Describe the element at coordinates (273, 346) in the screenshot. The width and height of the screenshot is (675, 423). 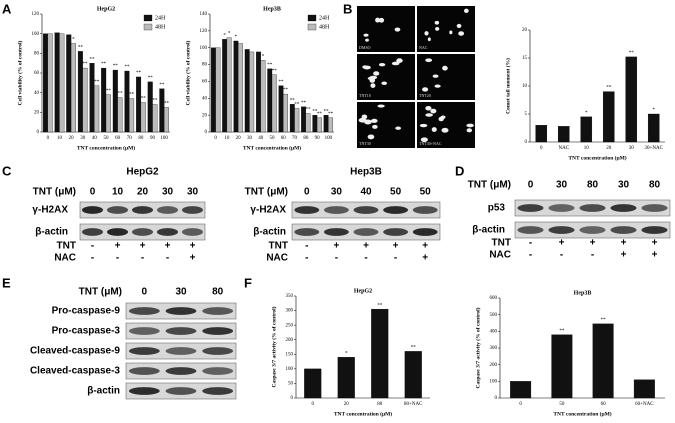
I see `y-axis-label: Caspase 3/7 activity (% of control)` at that location.